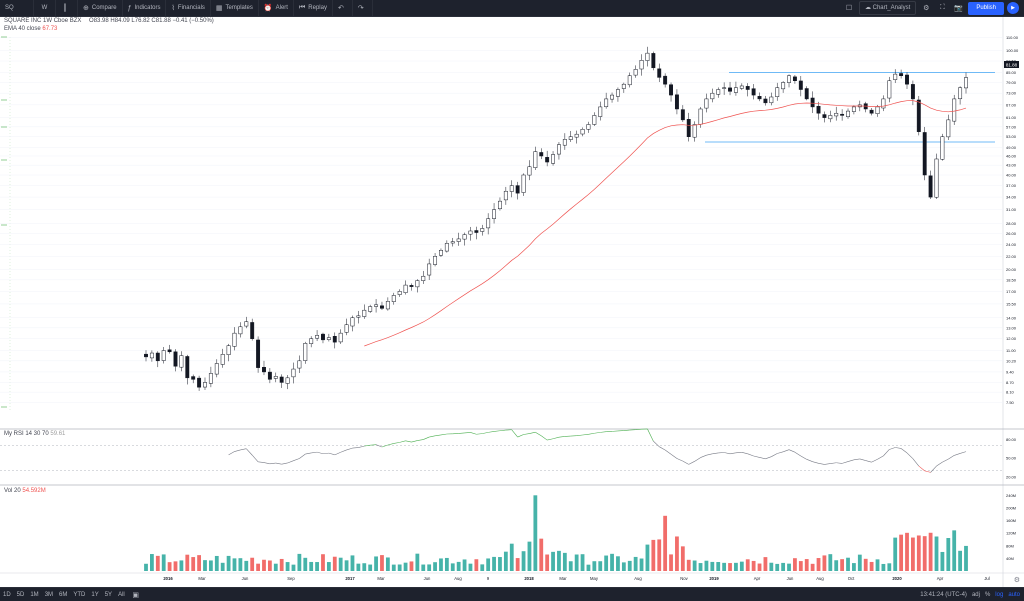  What do you see at coordinates (1017, 580) in the screenshot?
I see `chart-settings-gear: ⚙` at bounding box center [1017, 580].